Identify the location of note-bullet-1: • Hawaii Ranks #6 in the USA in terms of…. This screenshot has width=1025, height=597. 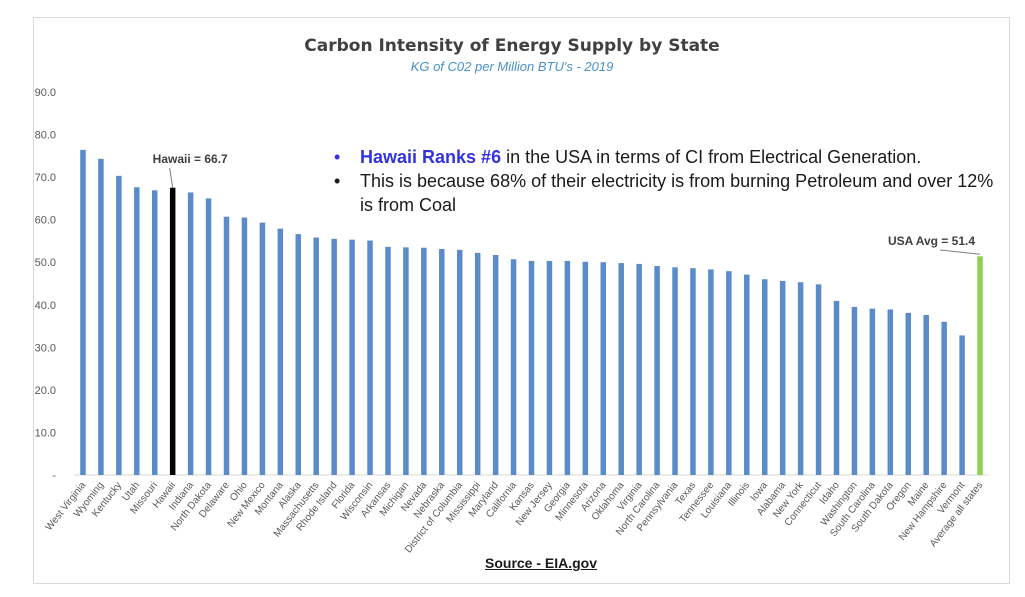
(664, 157).